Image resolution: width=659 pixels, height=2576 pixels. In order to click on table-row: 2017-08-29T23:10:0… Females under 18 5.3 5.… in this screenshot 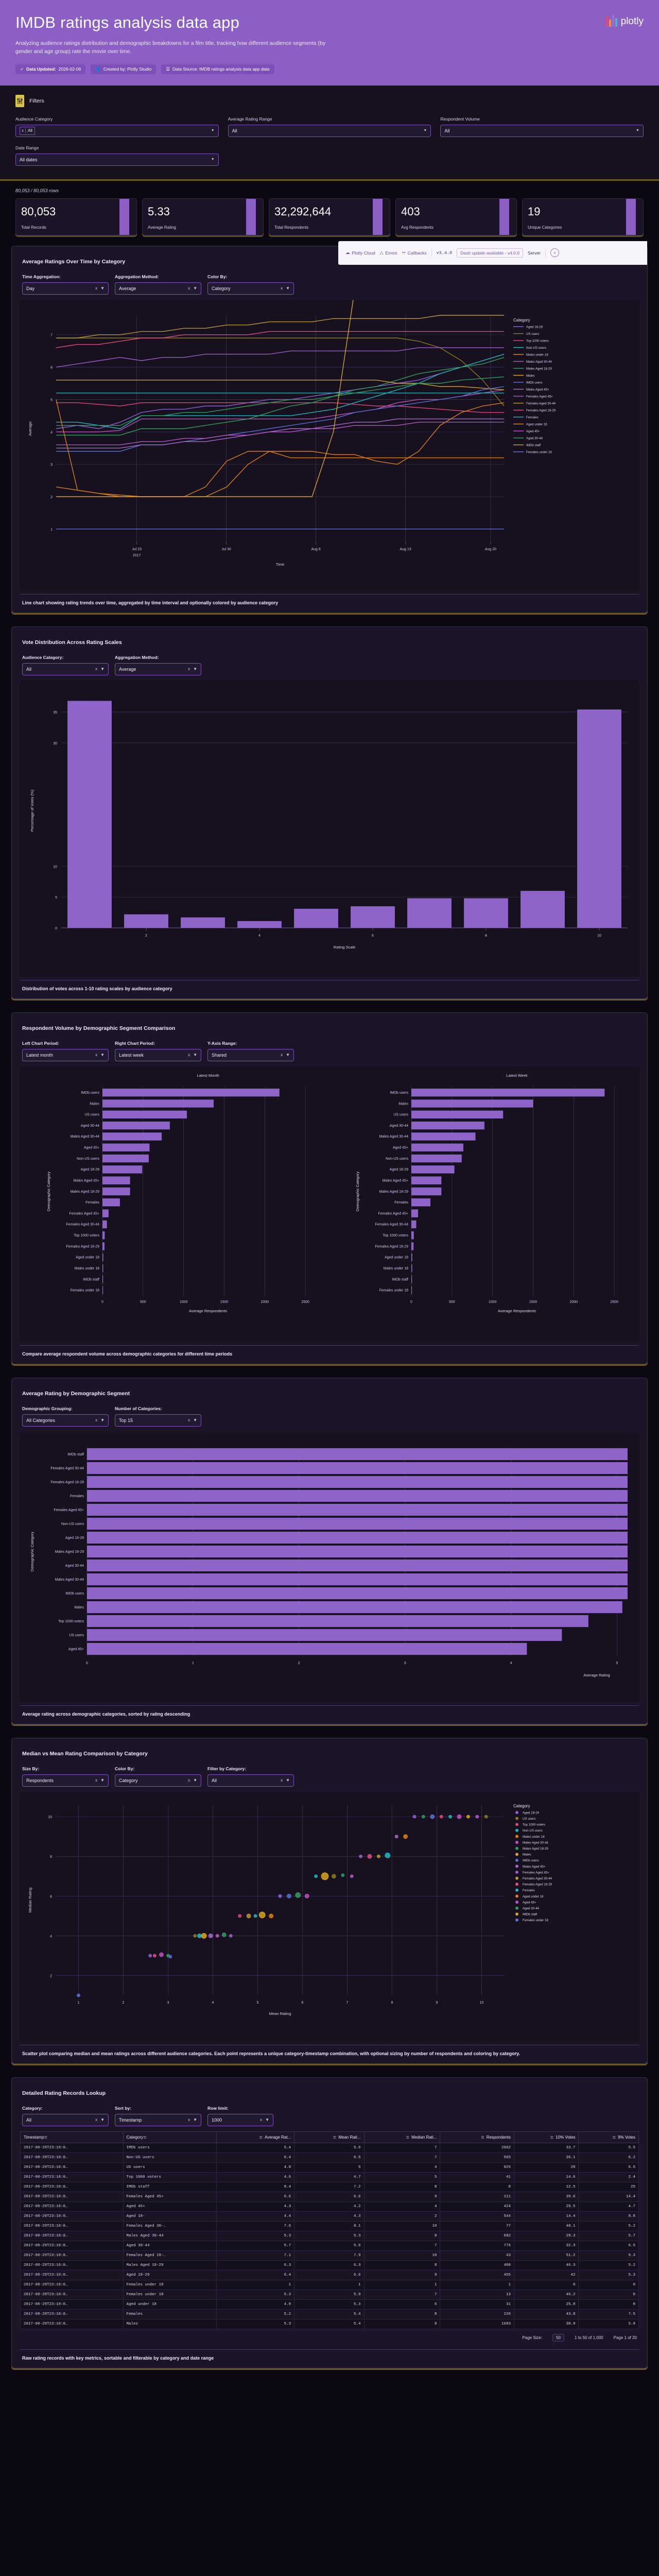, I will do `click(329, 2294)`.